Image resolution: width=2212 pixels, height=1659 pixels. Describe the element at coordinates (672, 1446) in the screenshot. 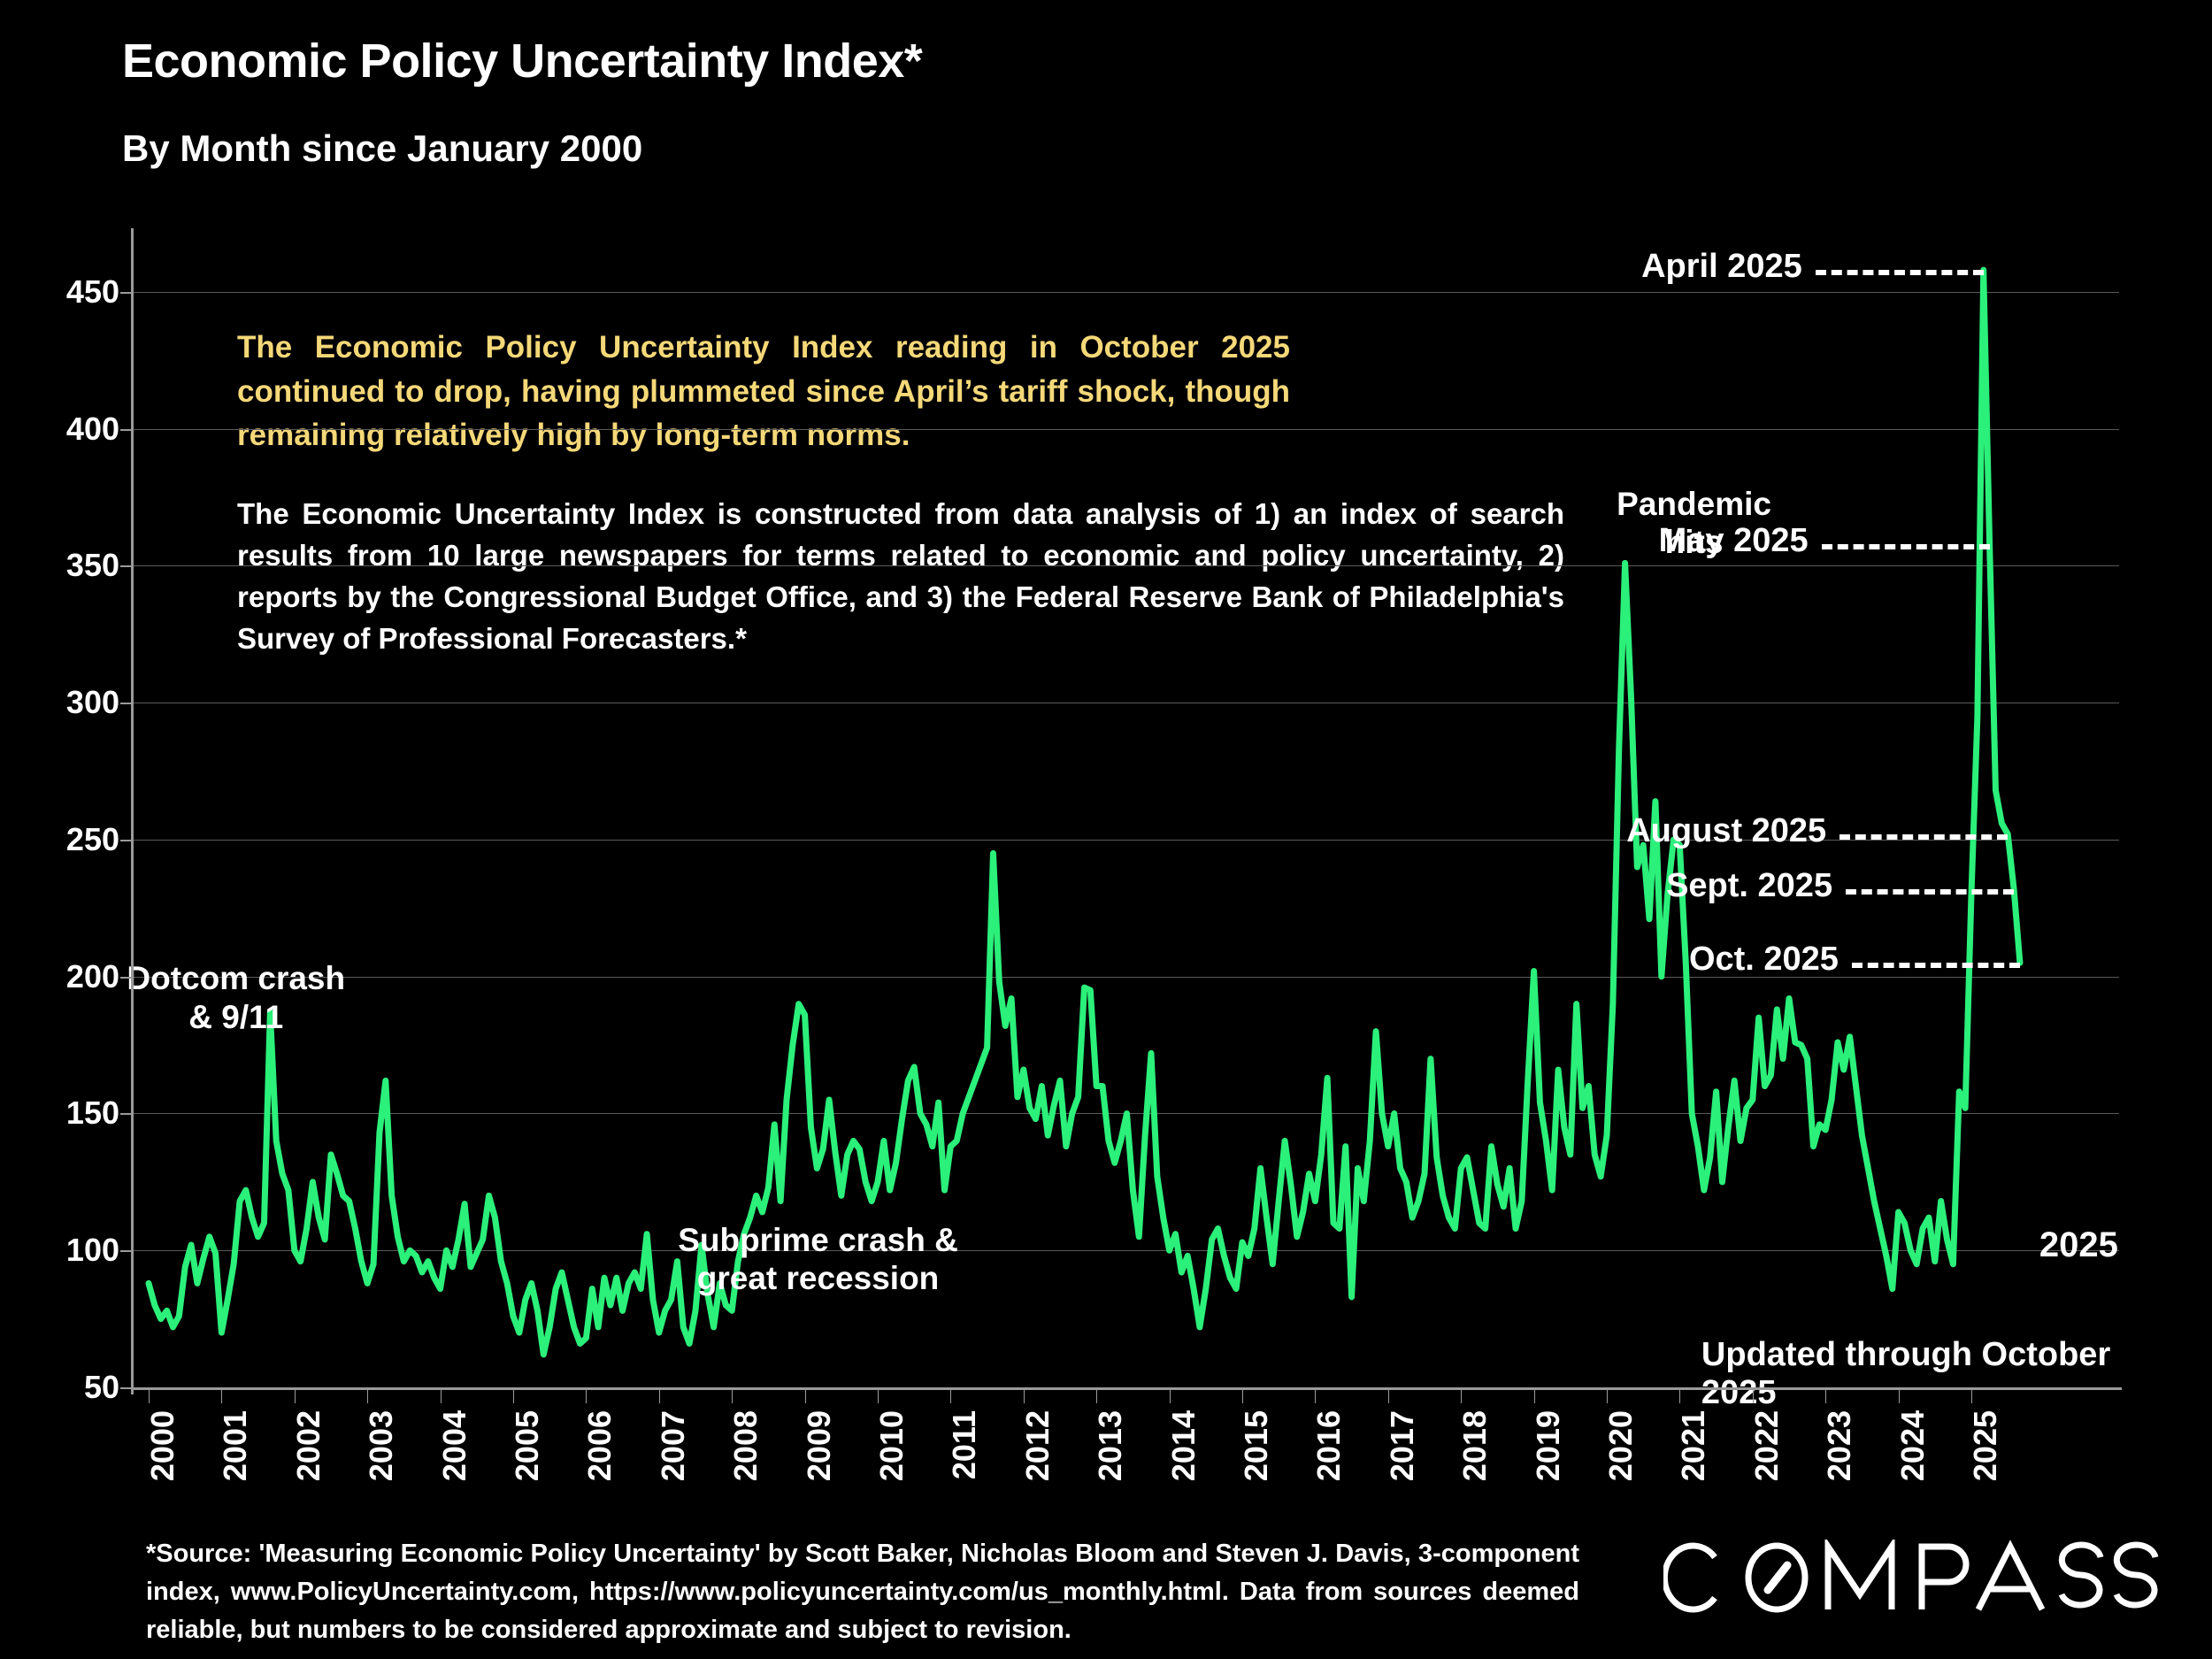

I see `x-tick-label: 2007` at that location.